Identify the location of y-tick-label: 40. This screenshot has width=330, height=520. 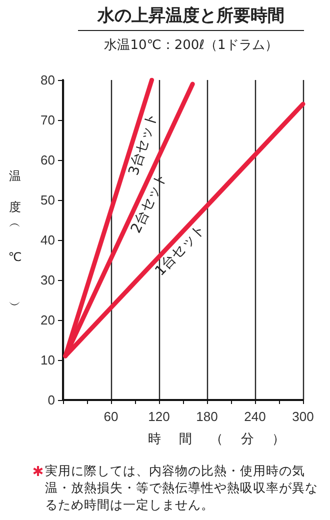
(47, 240).